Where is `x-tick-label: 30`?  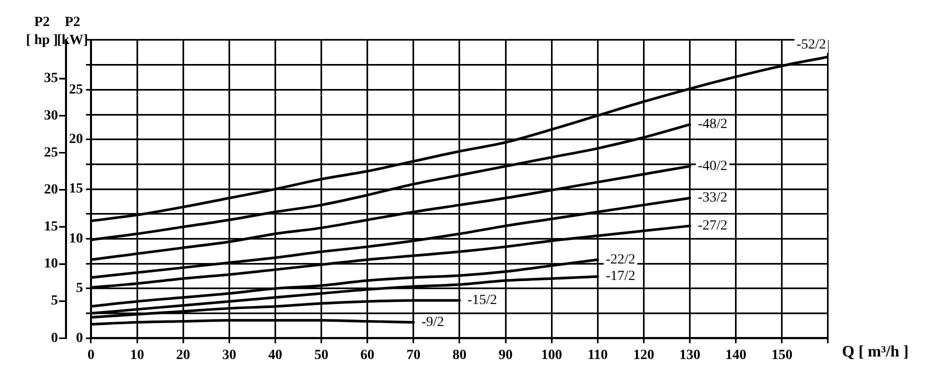 x-tick-label: 30 is located at coordinates (229, 356).